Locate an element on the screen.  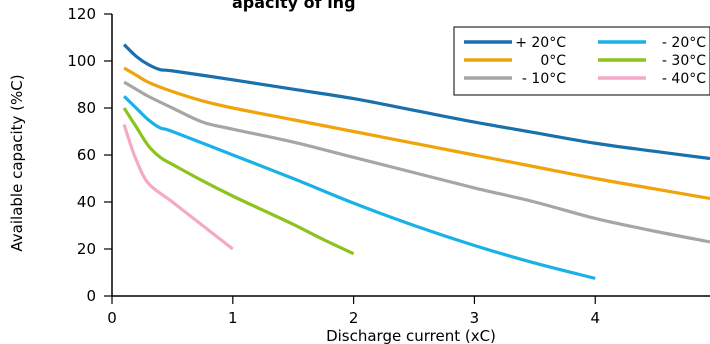
x-tick-label: 3 is located at coordinates (475, 318).